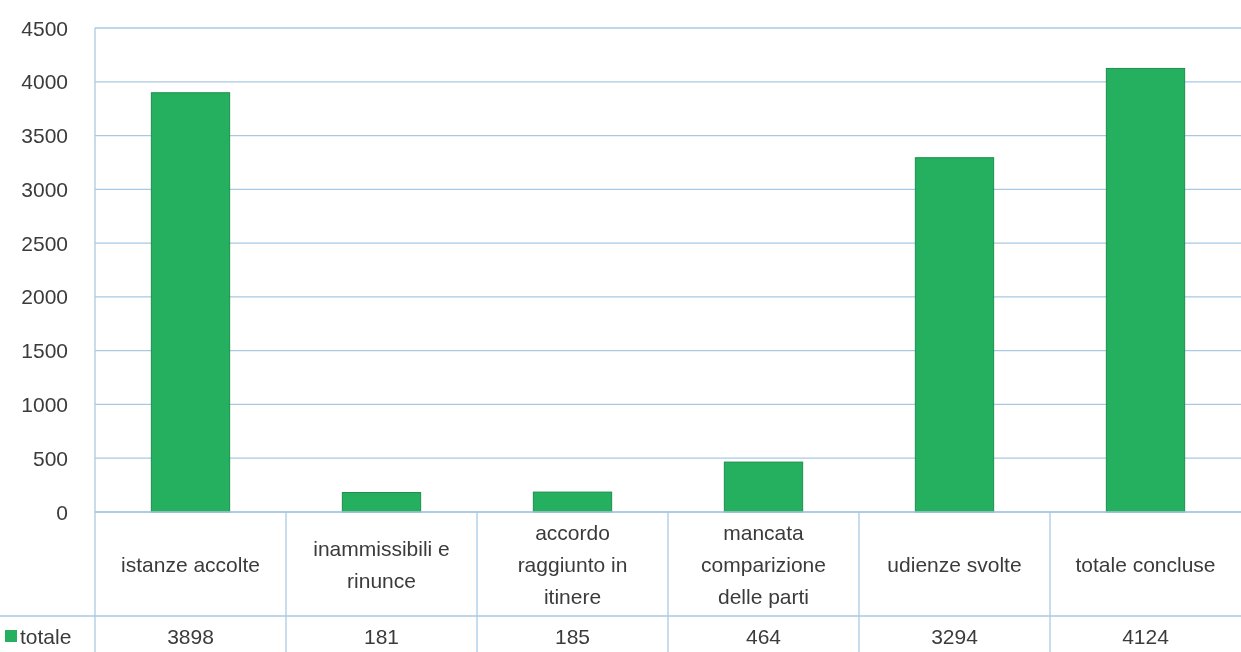 The image size is (1241, 652). What do you see at coordinates (44, 243) in the screenshot?
I see `y-tick-label: 2500` at bounding box center [44, 243].